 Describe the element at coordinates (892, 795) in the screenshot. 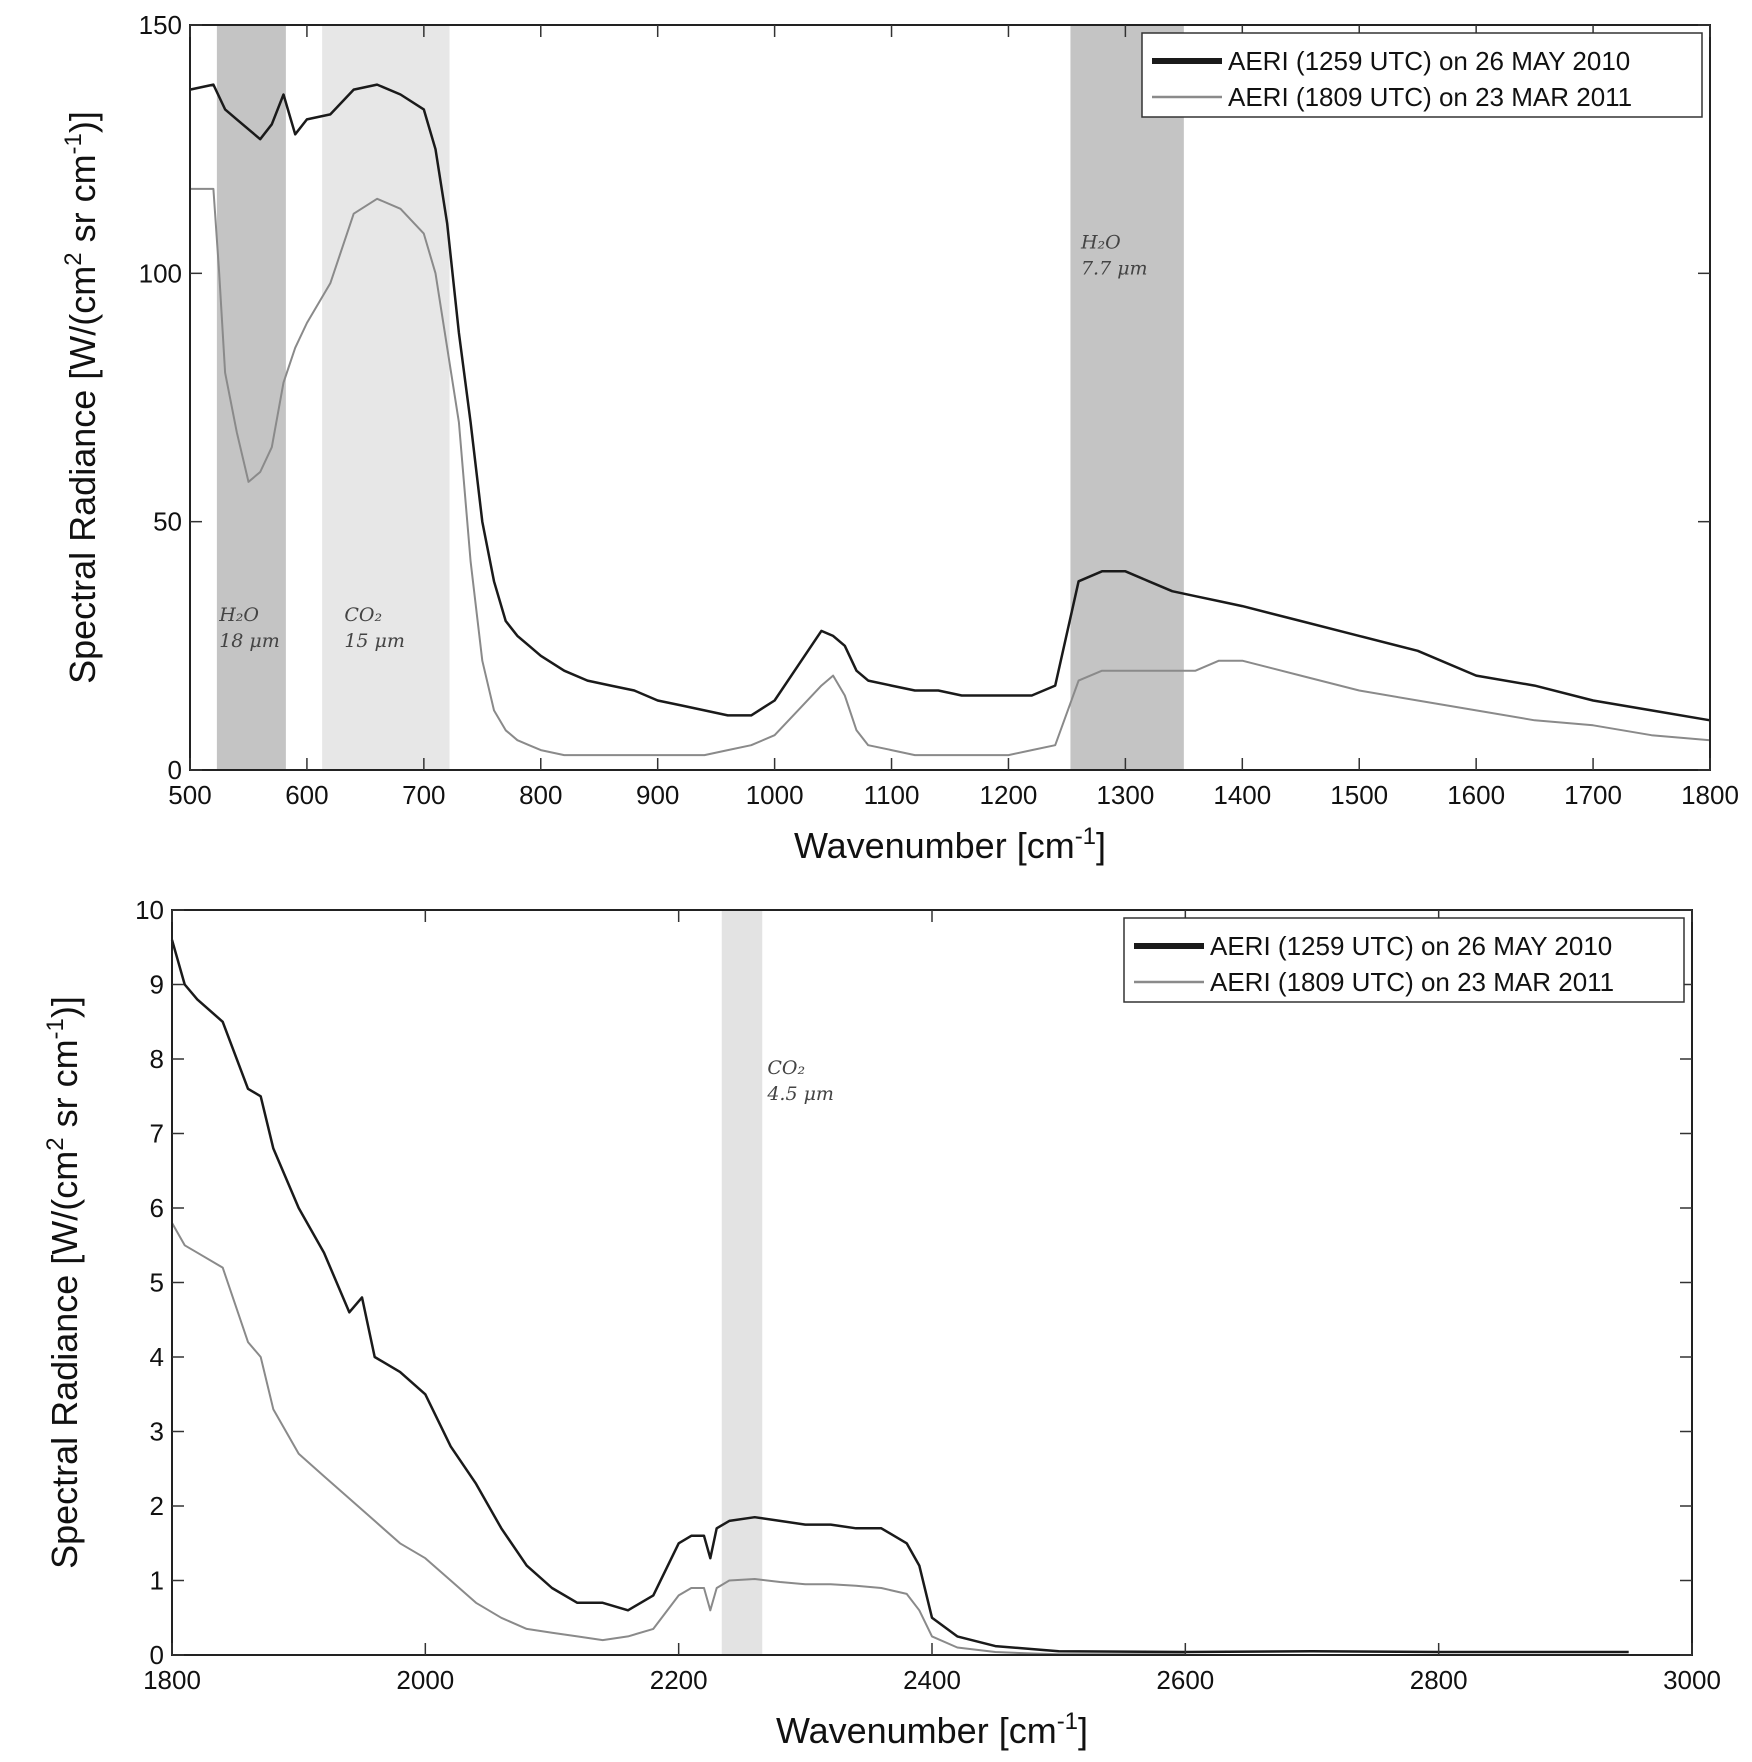

I see `x-tick-label-6: 1100` at that location.